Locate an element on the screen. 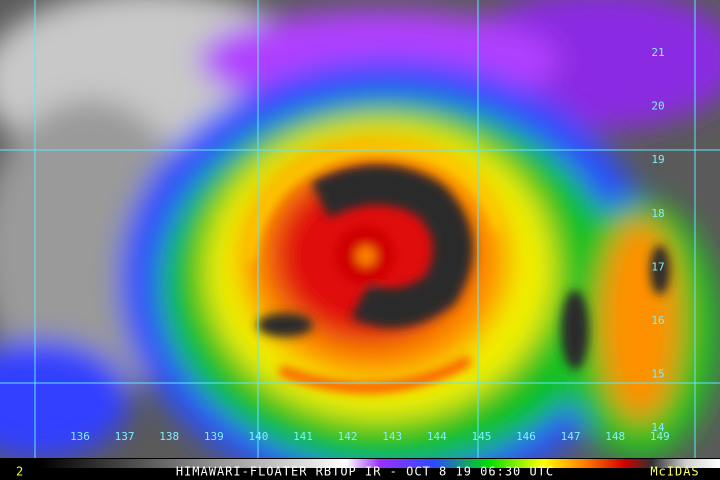 This screenshot has height=480, width=720. latitude-label: 17 is located at coordinates (657, 266).